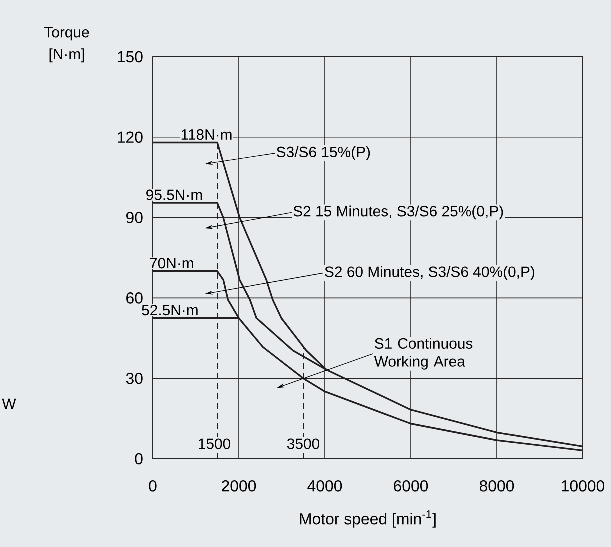 The image size is (611, 547). Describe the element at coordinates (325, 486) in the screenshot. I see `x-tick-label: 4000` at that location.